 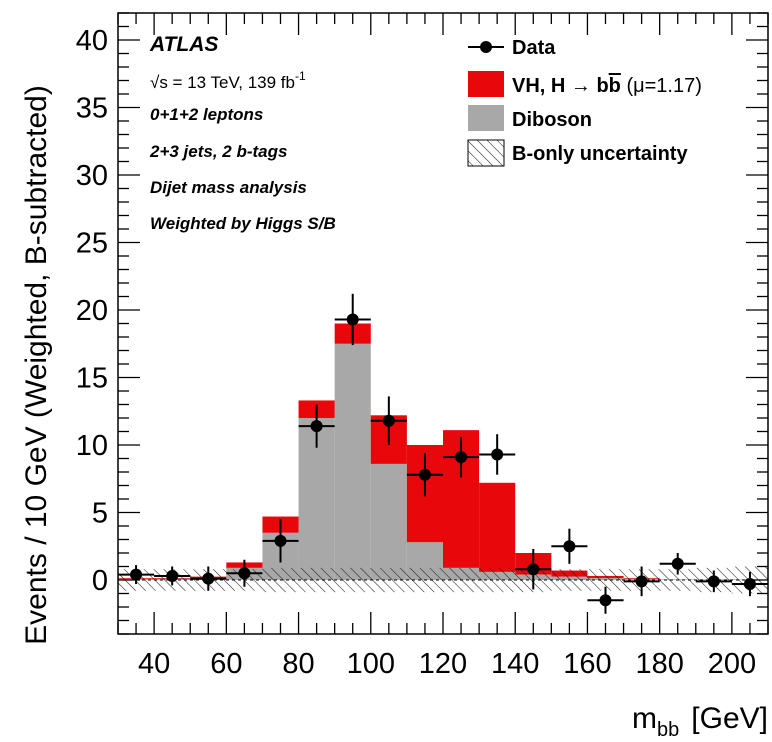 What do you see at coordinates (226, 664) in the screenshot?
I see `x-tick-label: 60` at bounding box center [226, 664].